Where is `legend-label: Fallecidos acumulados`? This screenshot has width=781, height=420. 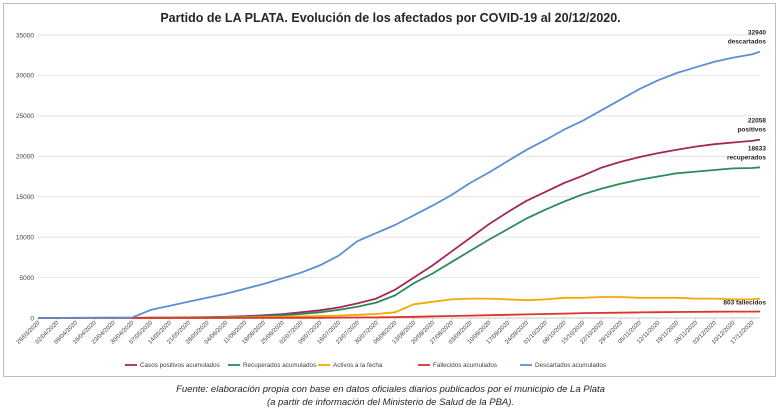
legend-label: Fallecidos acumulados is located at coordinates (465, 365).